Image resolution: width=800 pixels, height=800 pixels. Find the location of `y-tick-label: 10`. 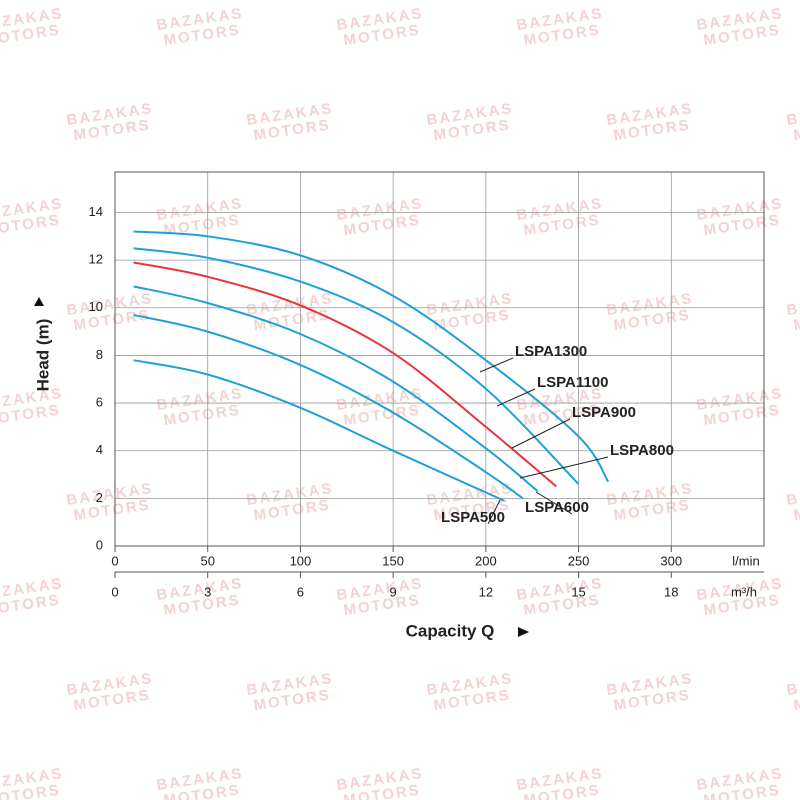

y-tick-label: 10 is located at coordinates (96, 306).